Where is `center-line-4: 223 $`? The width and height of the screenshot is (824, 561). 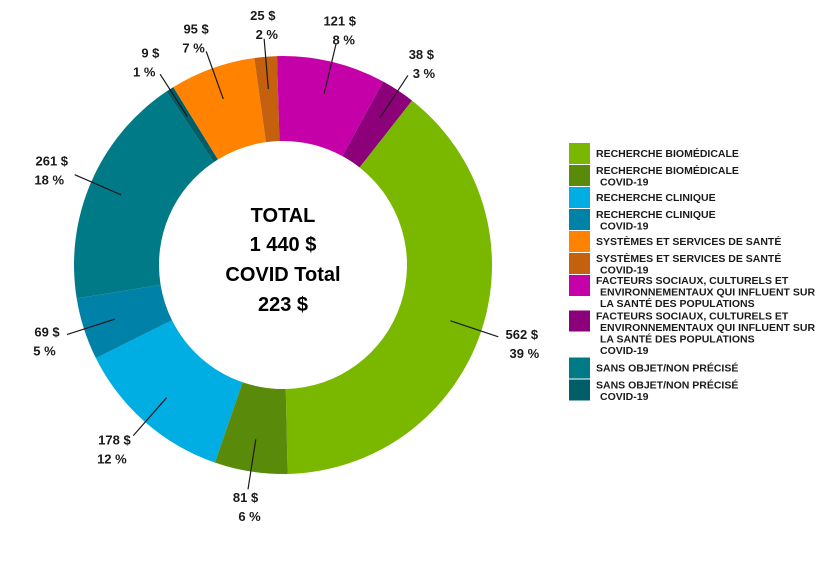 center-line-4: 223 $ is located at coordinates (283, 305).